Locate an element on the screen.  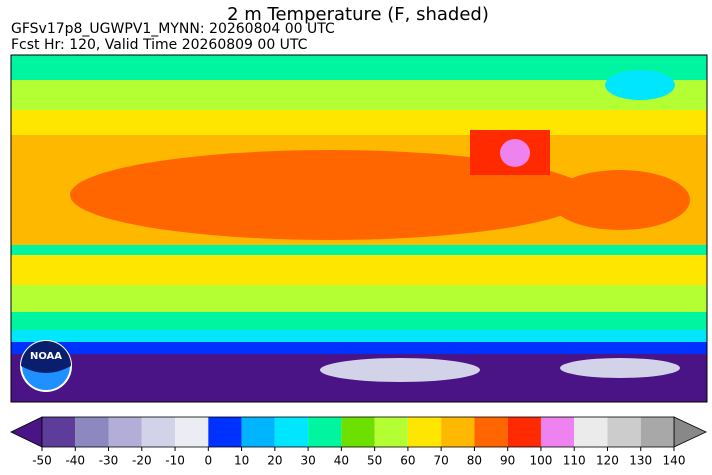
subtitle: Fcst Hr: 120, Valid Time 20260809 00 UTC is located at coordinates (159, 45).